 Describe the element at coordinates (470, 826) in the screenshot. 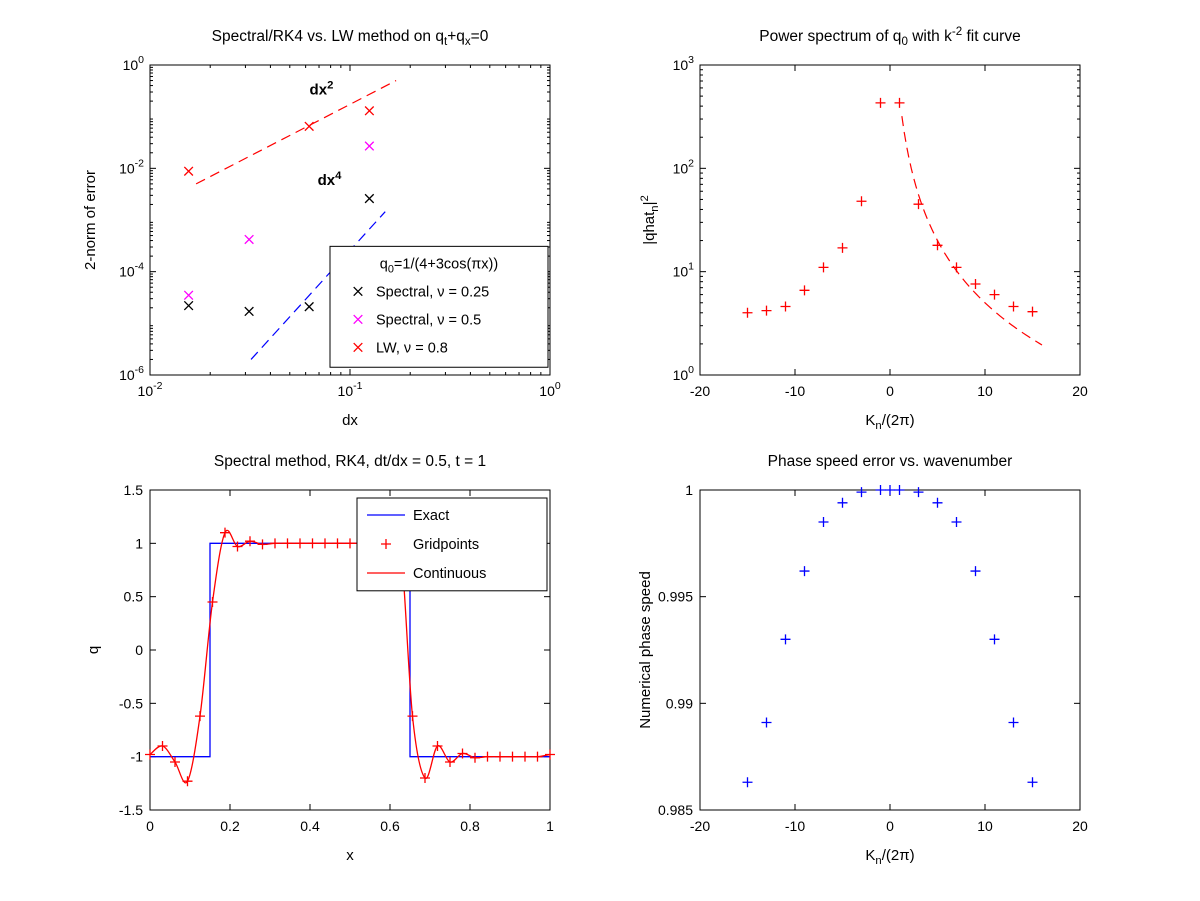

I see `x-tick-label: 0.8` at that location.